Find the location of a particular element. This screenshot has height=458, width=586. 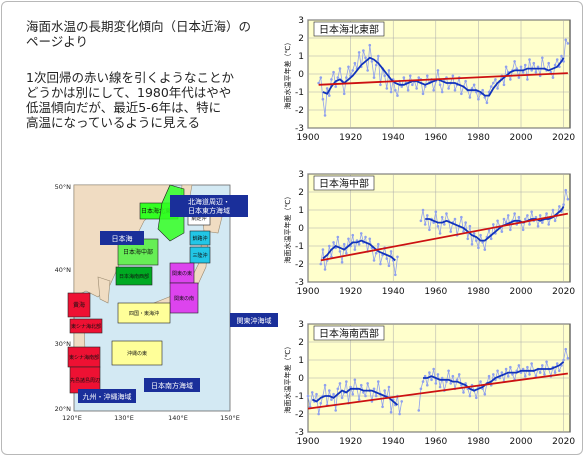

intro-title: 海面水温の長期変化傾向（日本近海）の ページより is located at coordinates (139, 34).